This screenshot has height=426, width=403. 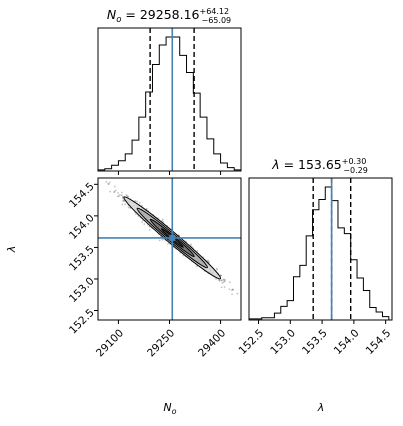 What do you see at coordinates (161, 343) in the screenshot?
I see `No-xtick-label-1: 29250` at bounding box center [161, 343].